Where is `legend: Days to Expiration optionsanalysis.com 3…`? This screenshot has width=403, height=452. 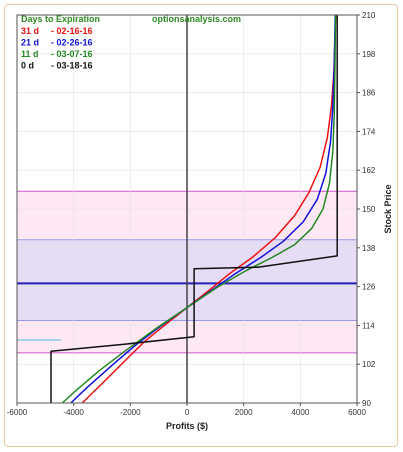
legend: Days to Expiration optionsanalysis.com 3… is located at coordinates (131, 42).